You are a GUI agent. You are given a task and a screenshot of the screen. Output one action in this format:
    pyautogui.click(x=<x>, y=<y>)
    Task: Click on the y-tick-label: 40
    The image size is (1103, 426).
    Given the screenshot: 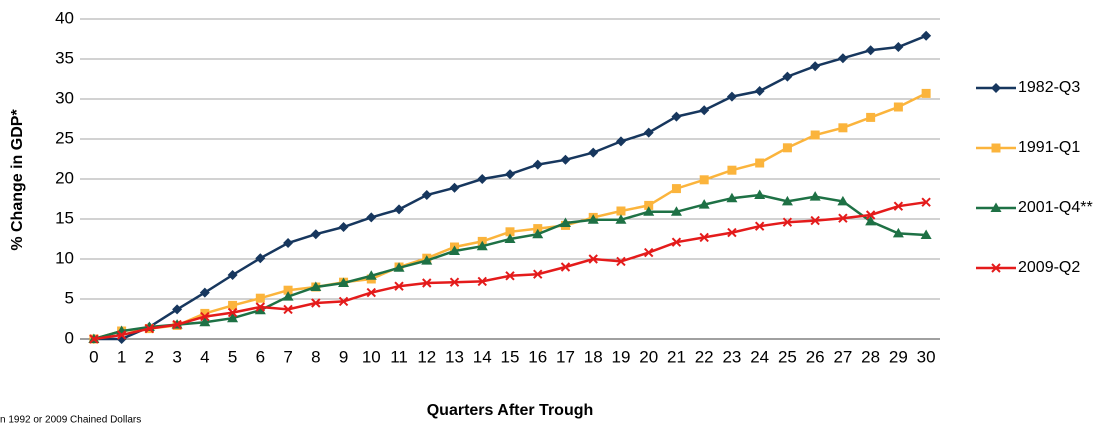 What is the action you would take?
    pyautogui.click(x=64, y=17)
    